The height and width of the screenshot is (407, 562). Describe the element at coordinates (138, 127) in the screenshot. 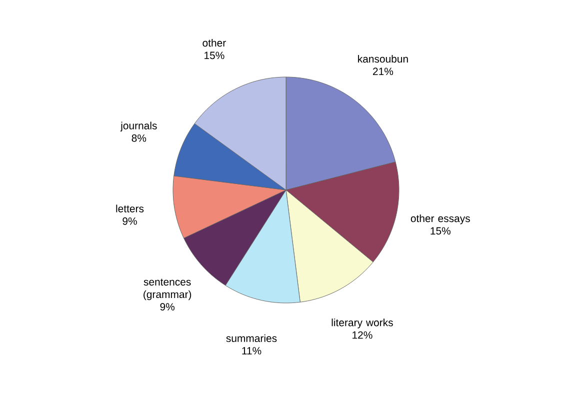

I see `slice-label: journals` at that location.